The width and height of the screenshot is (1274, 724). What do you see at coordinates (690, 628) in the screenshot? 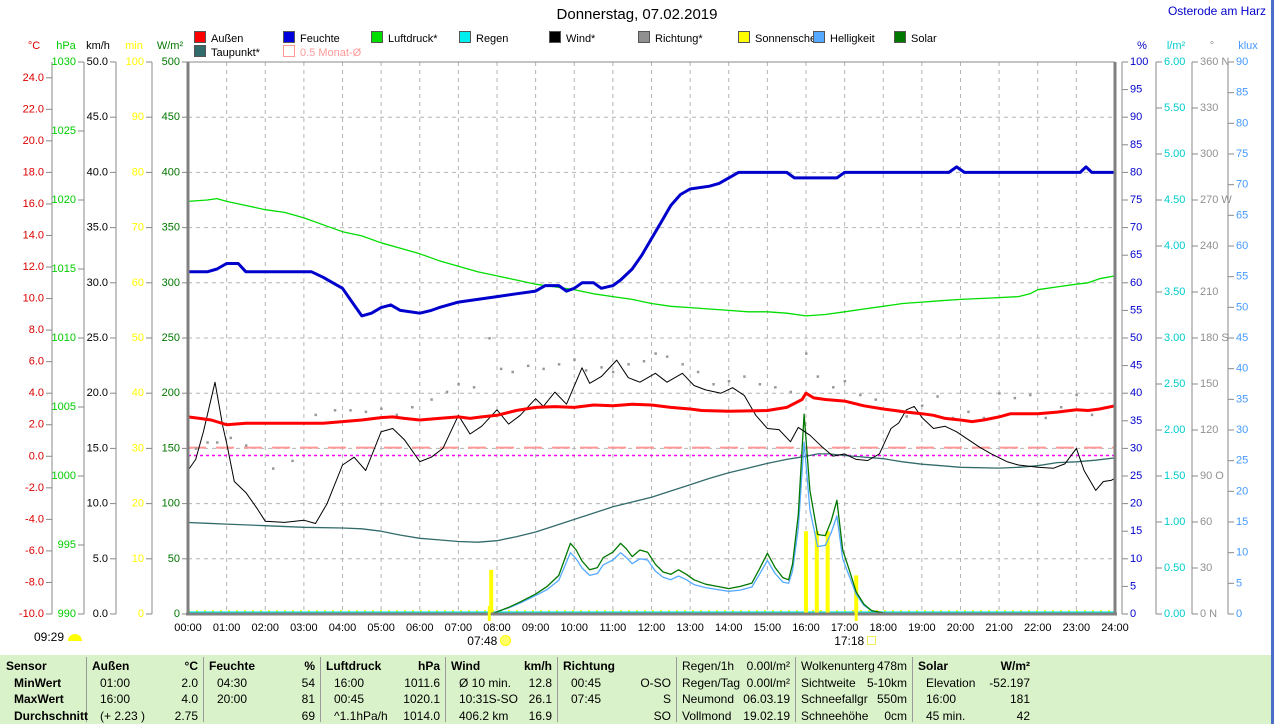
I see `x-tick-label: 13:00` at bounding box center [690, 628].